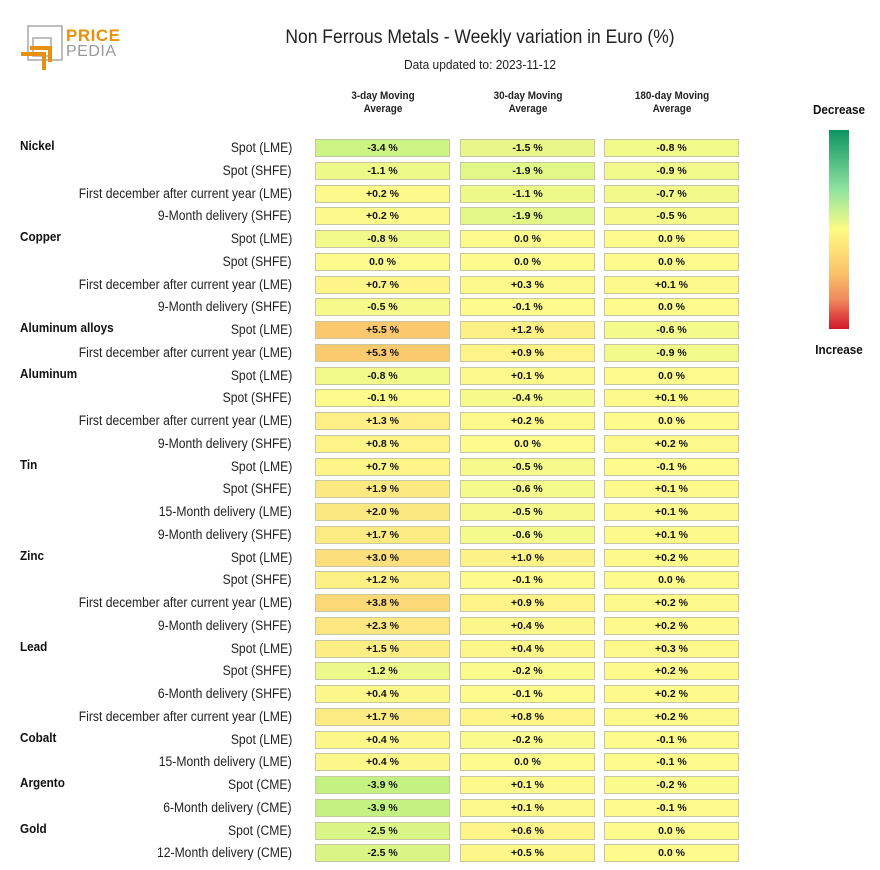  I want to click on heatmap-cell: +5.3 %, so click(382, 352).